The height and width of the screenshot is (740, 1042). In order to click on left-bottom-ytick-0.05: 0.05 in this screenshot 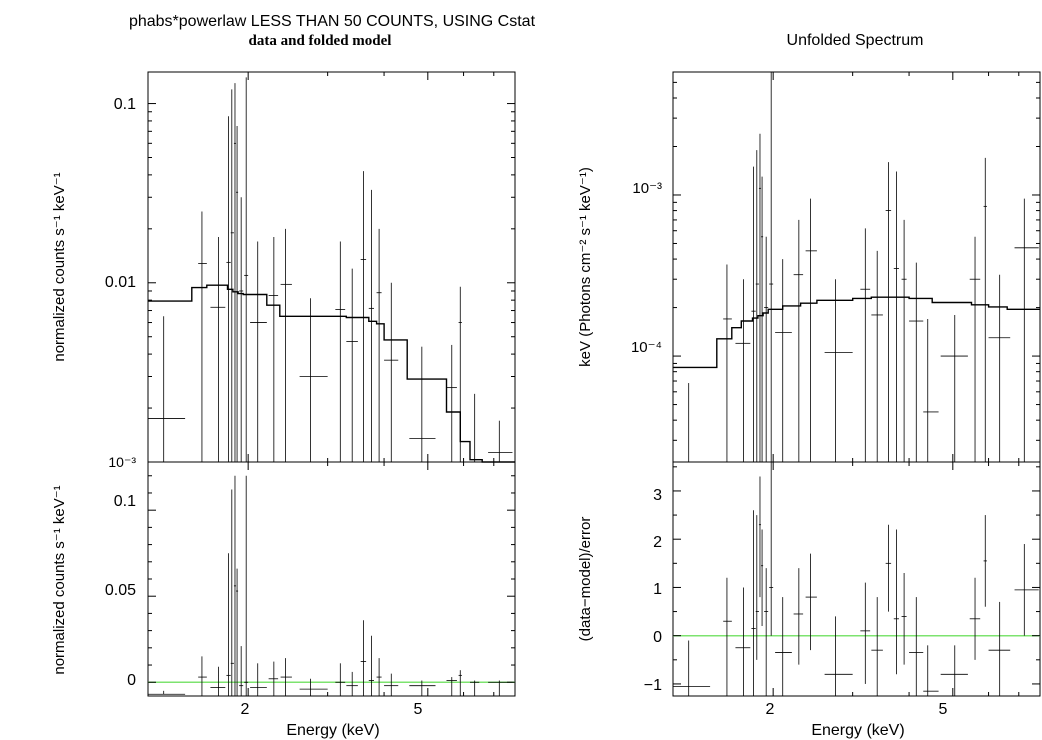, I will do `click(120, 590)`.